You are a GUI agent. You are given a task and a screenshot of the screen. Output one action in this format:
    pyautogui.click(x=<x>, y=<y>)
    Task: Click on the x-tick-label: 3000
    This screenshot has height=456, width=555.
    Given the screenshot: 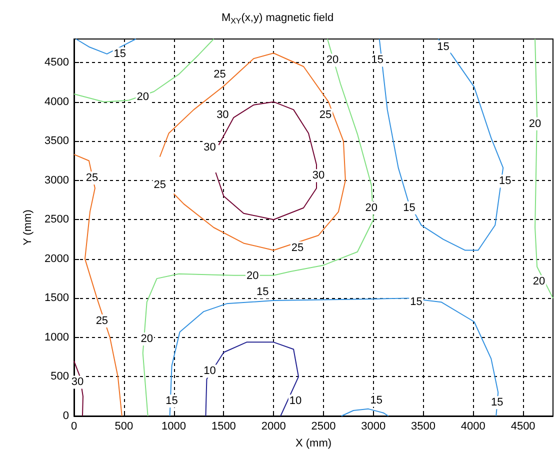 What is the action you would take?
    pyautogui.click(x=373, y=426)
    